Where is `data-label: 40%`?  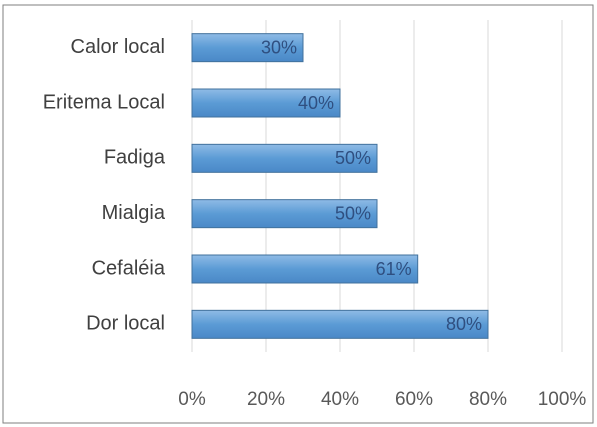 data-label: 40% is located at coordinates (316, 103).